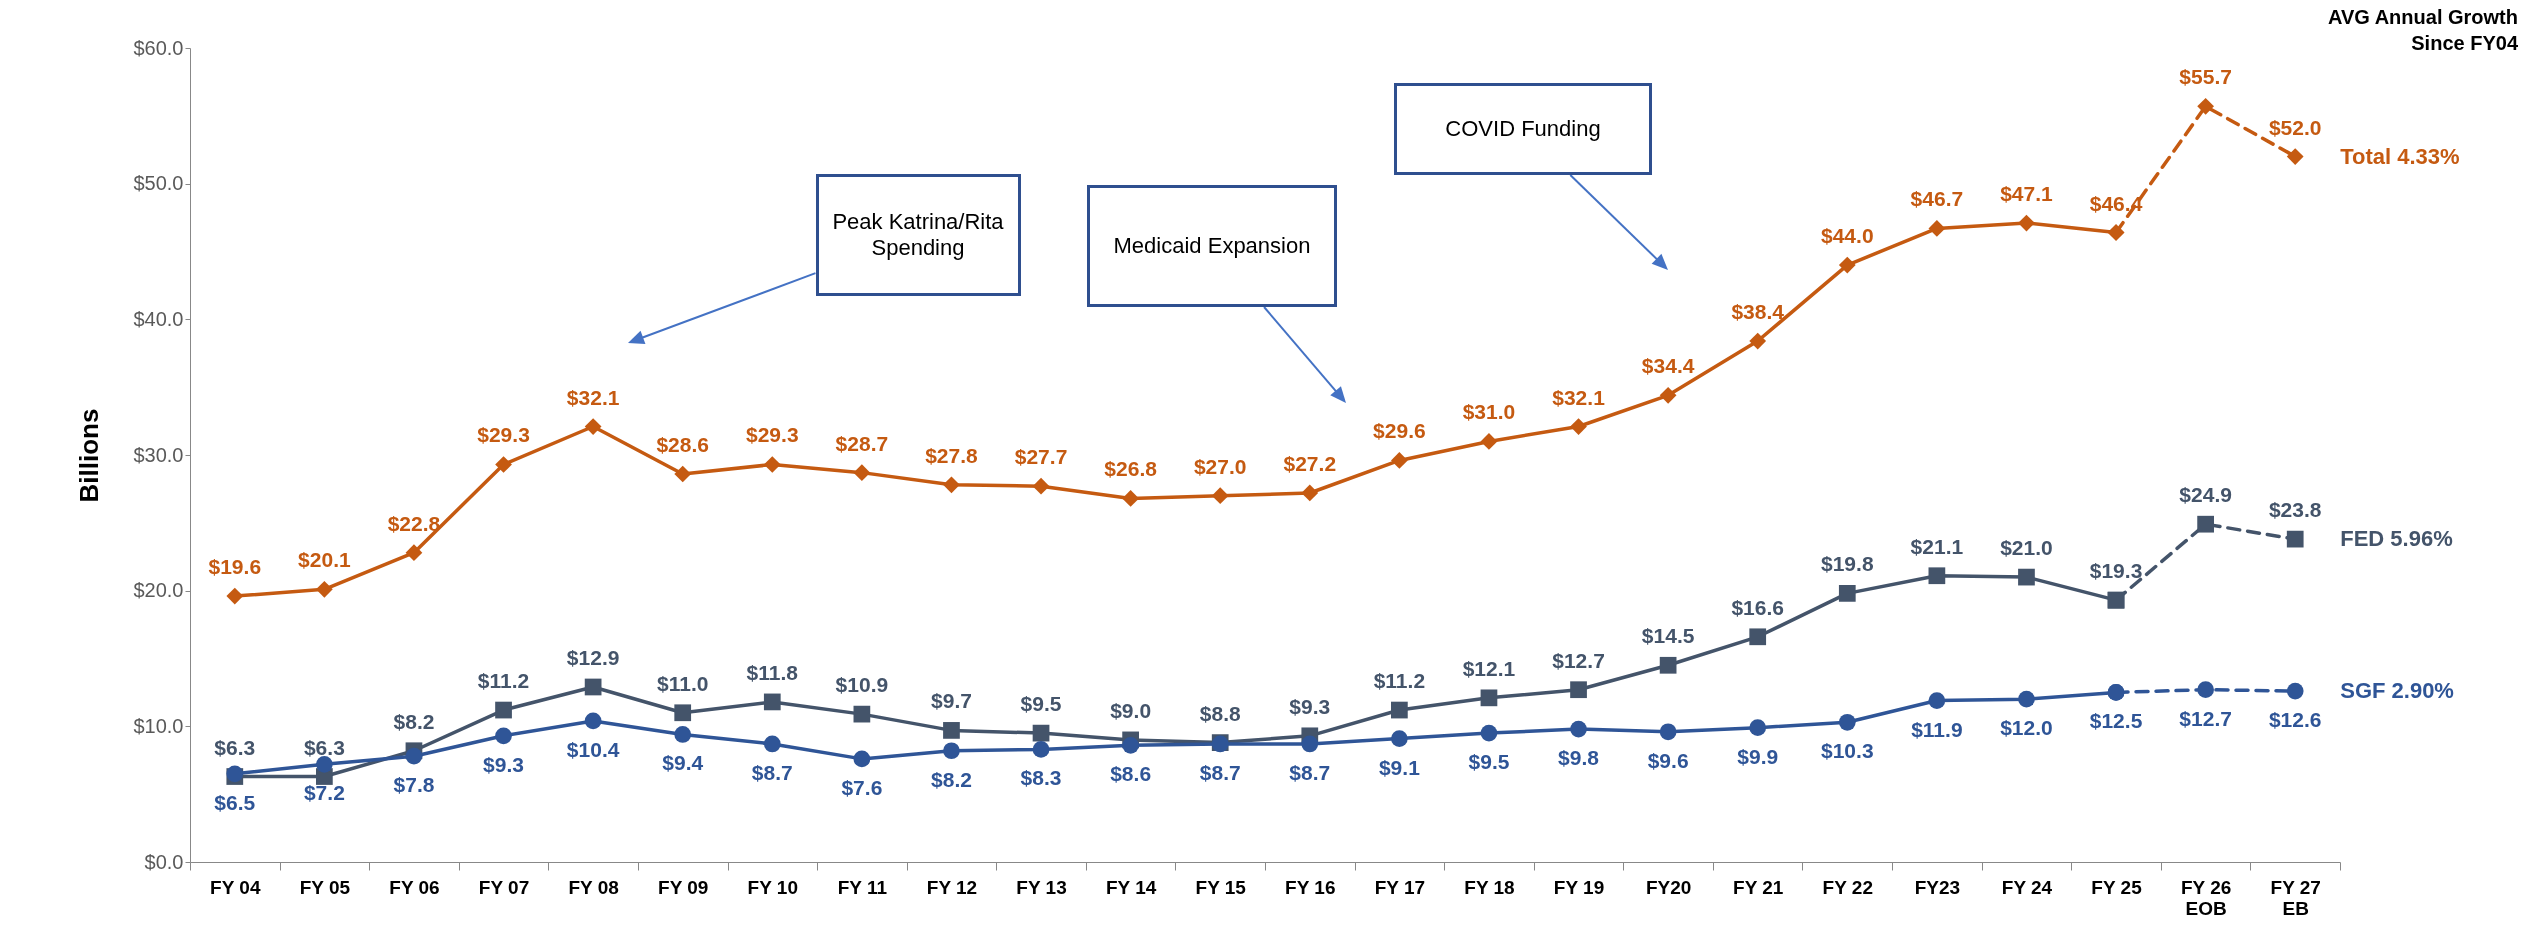  I want to click on data-label: $8.6, so click(1131, 774).